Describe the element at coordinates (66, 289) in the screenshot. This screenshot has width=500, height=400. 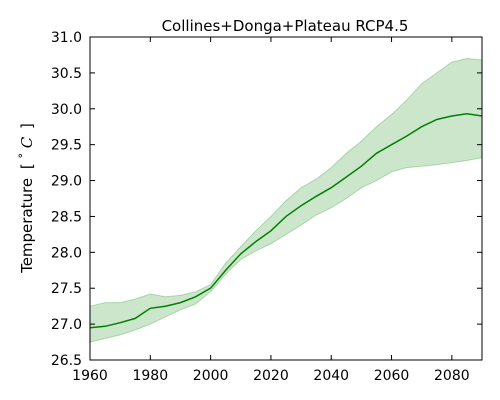
I see `y-tick-label: 27.5` at that location.